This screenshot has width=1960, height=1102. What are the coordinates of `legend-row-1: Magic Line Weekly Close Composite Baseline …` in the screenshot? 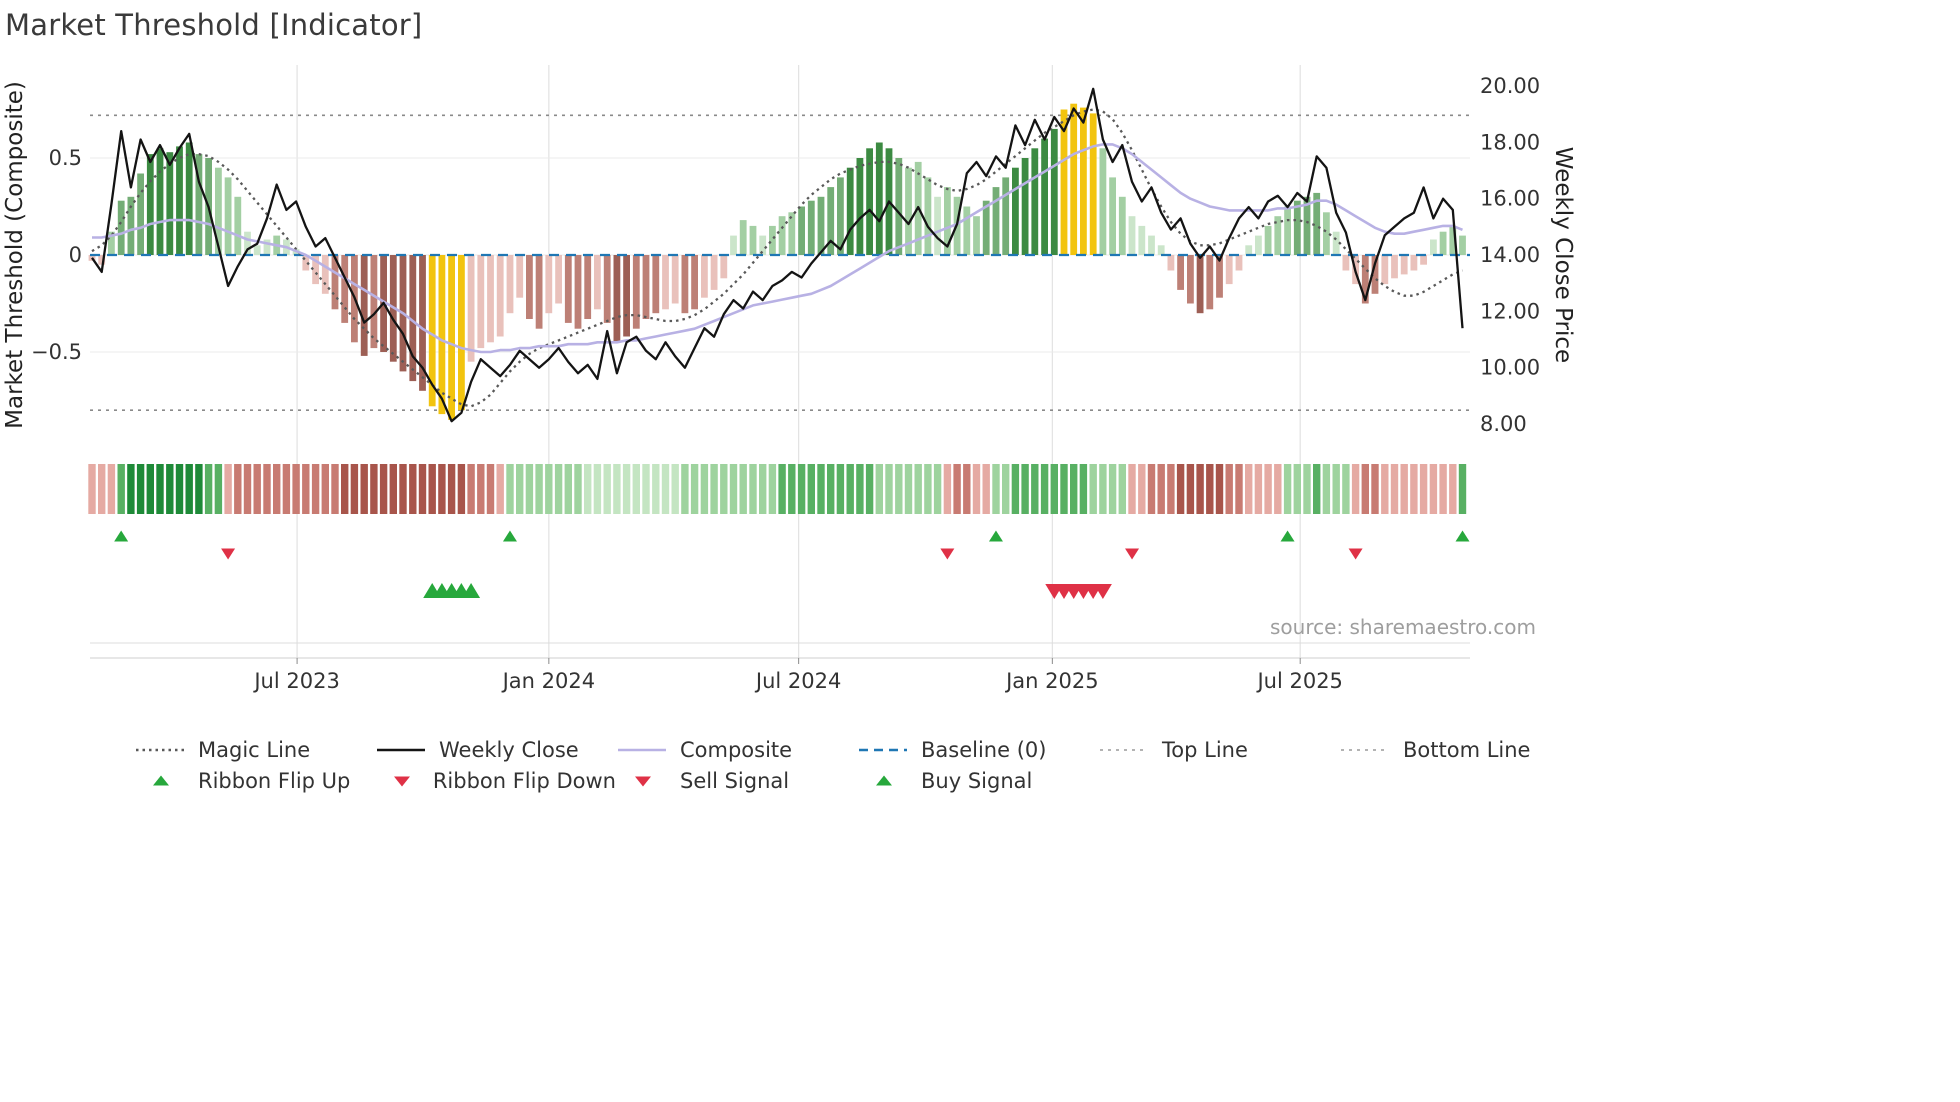 It's located at (857, 750).